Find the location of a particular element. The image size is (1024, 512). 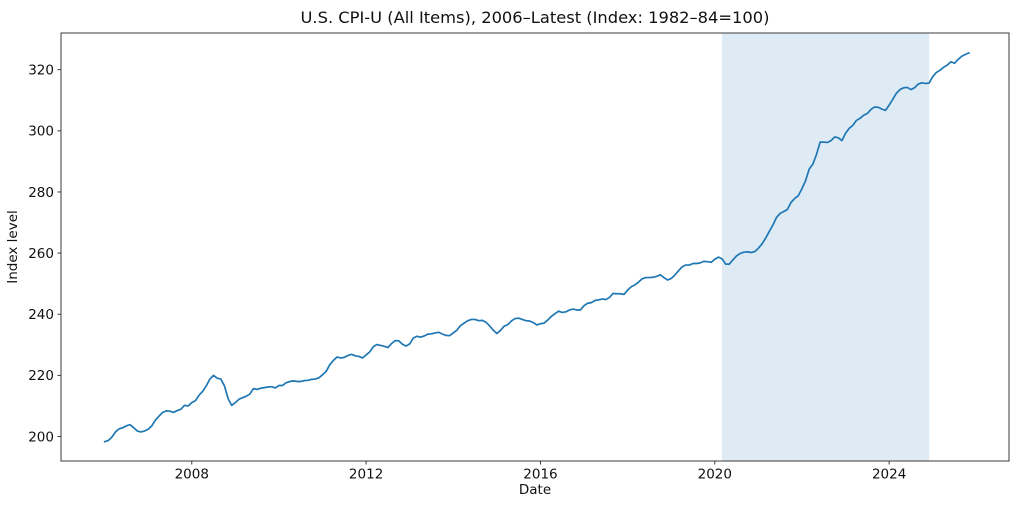

x-axis-label: Date is located at coordinates (535, 490).